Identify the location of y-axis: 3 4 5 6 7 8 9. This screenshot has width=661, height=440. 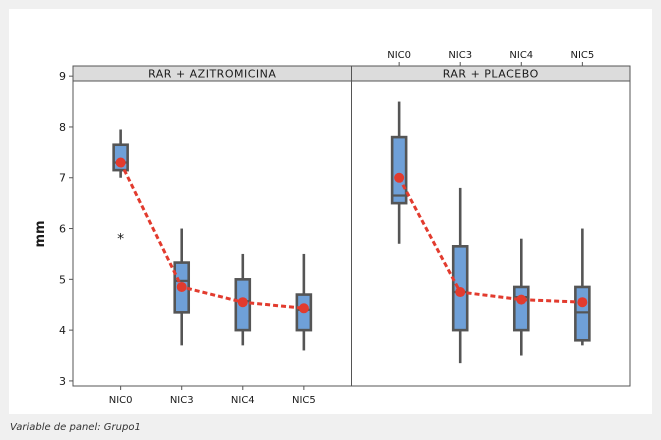
(66, 229).